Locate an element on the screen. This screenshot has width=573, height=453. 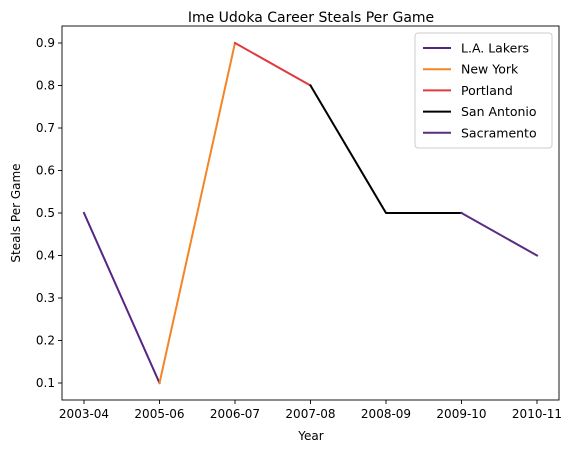
y-tick-label: 0.7 is located at coordinates (45, 128).